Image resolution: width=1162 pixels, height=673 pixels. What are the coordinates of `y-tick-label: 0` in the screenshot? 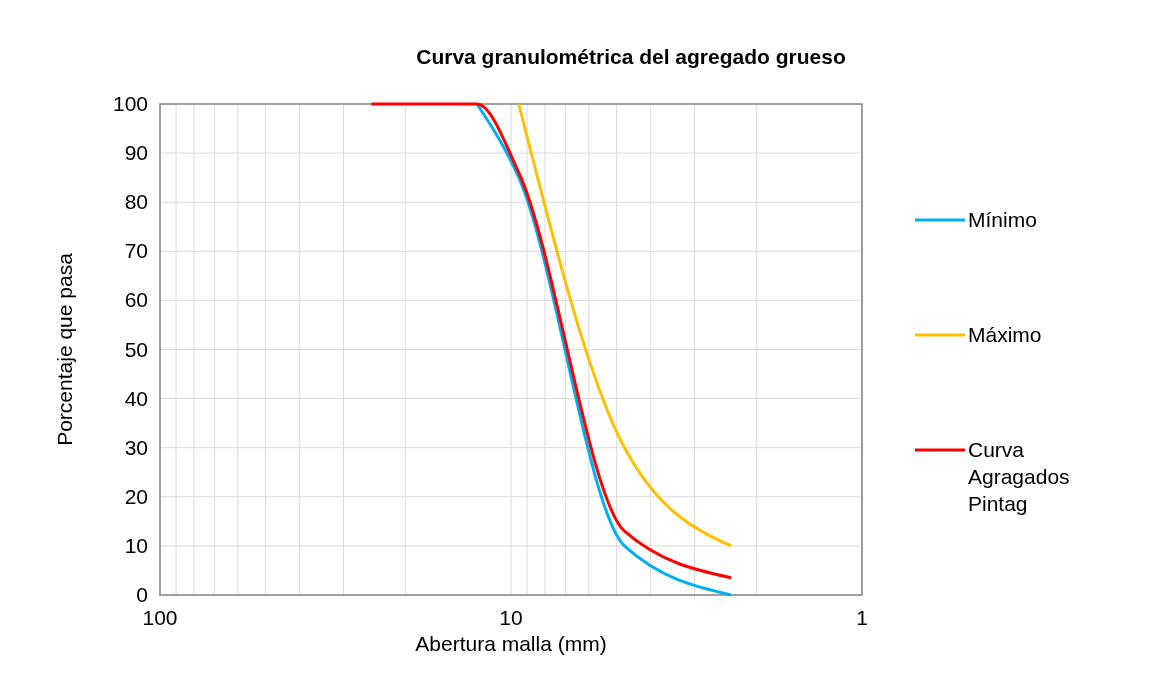 It's located at (142, 594).